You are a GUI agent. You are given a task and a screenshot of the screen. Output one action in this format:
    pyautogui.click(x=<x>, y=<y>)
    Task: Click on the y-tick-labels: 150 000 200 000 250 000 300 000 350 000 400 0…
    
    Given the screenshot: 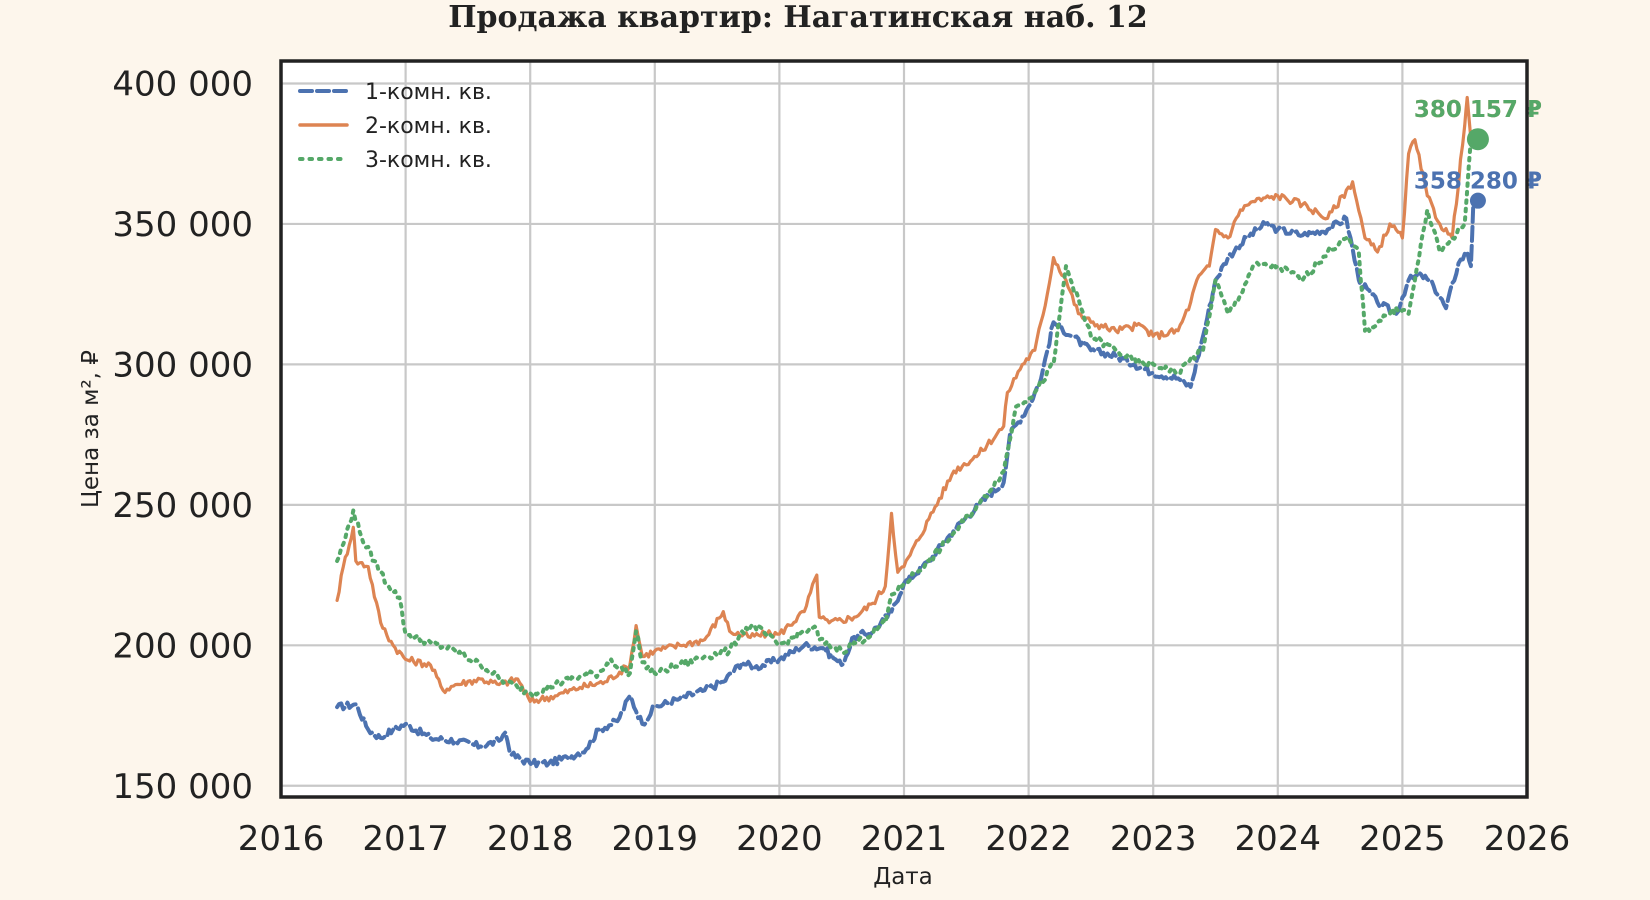 What is the action you would take?
    pyautogui.click(x=182, y=435)
    